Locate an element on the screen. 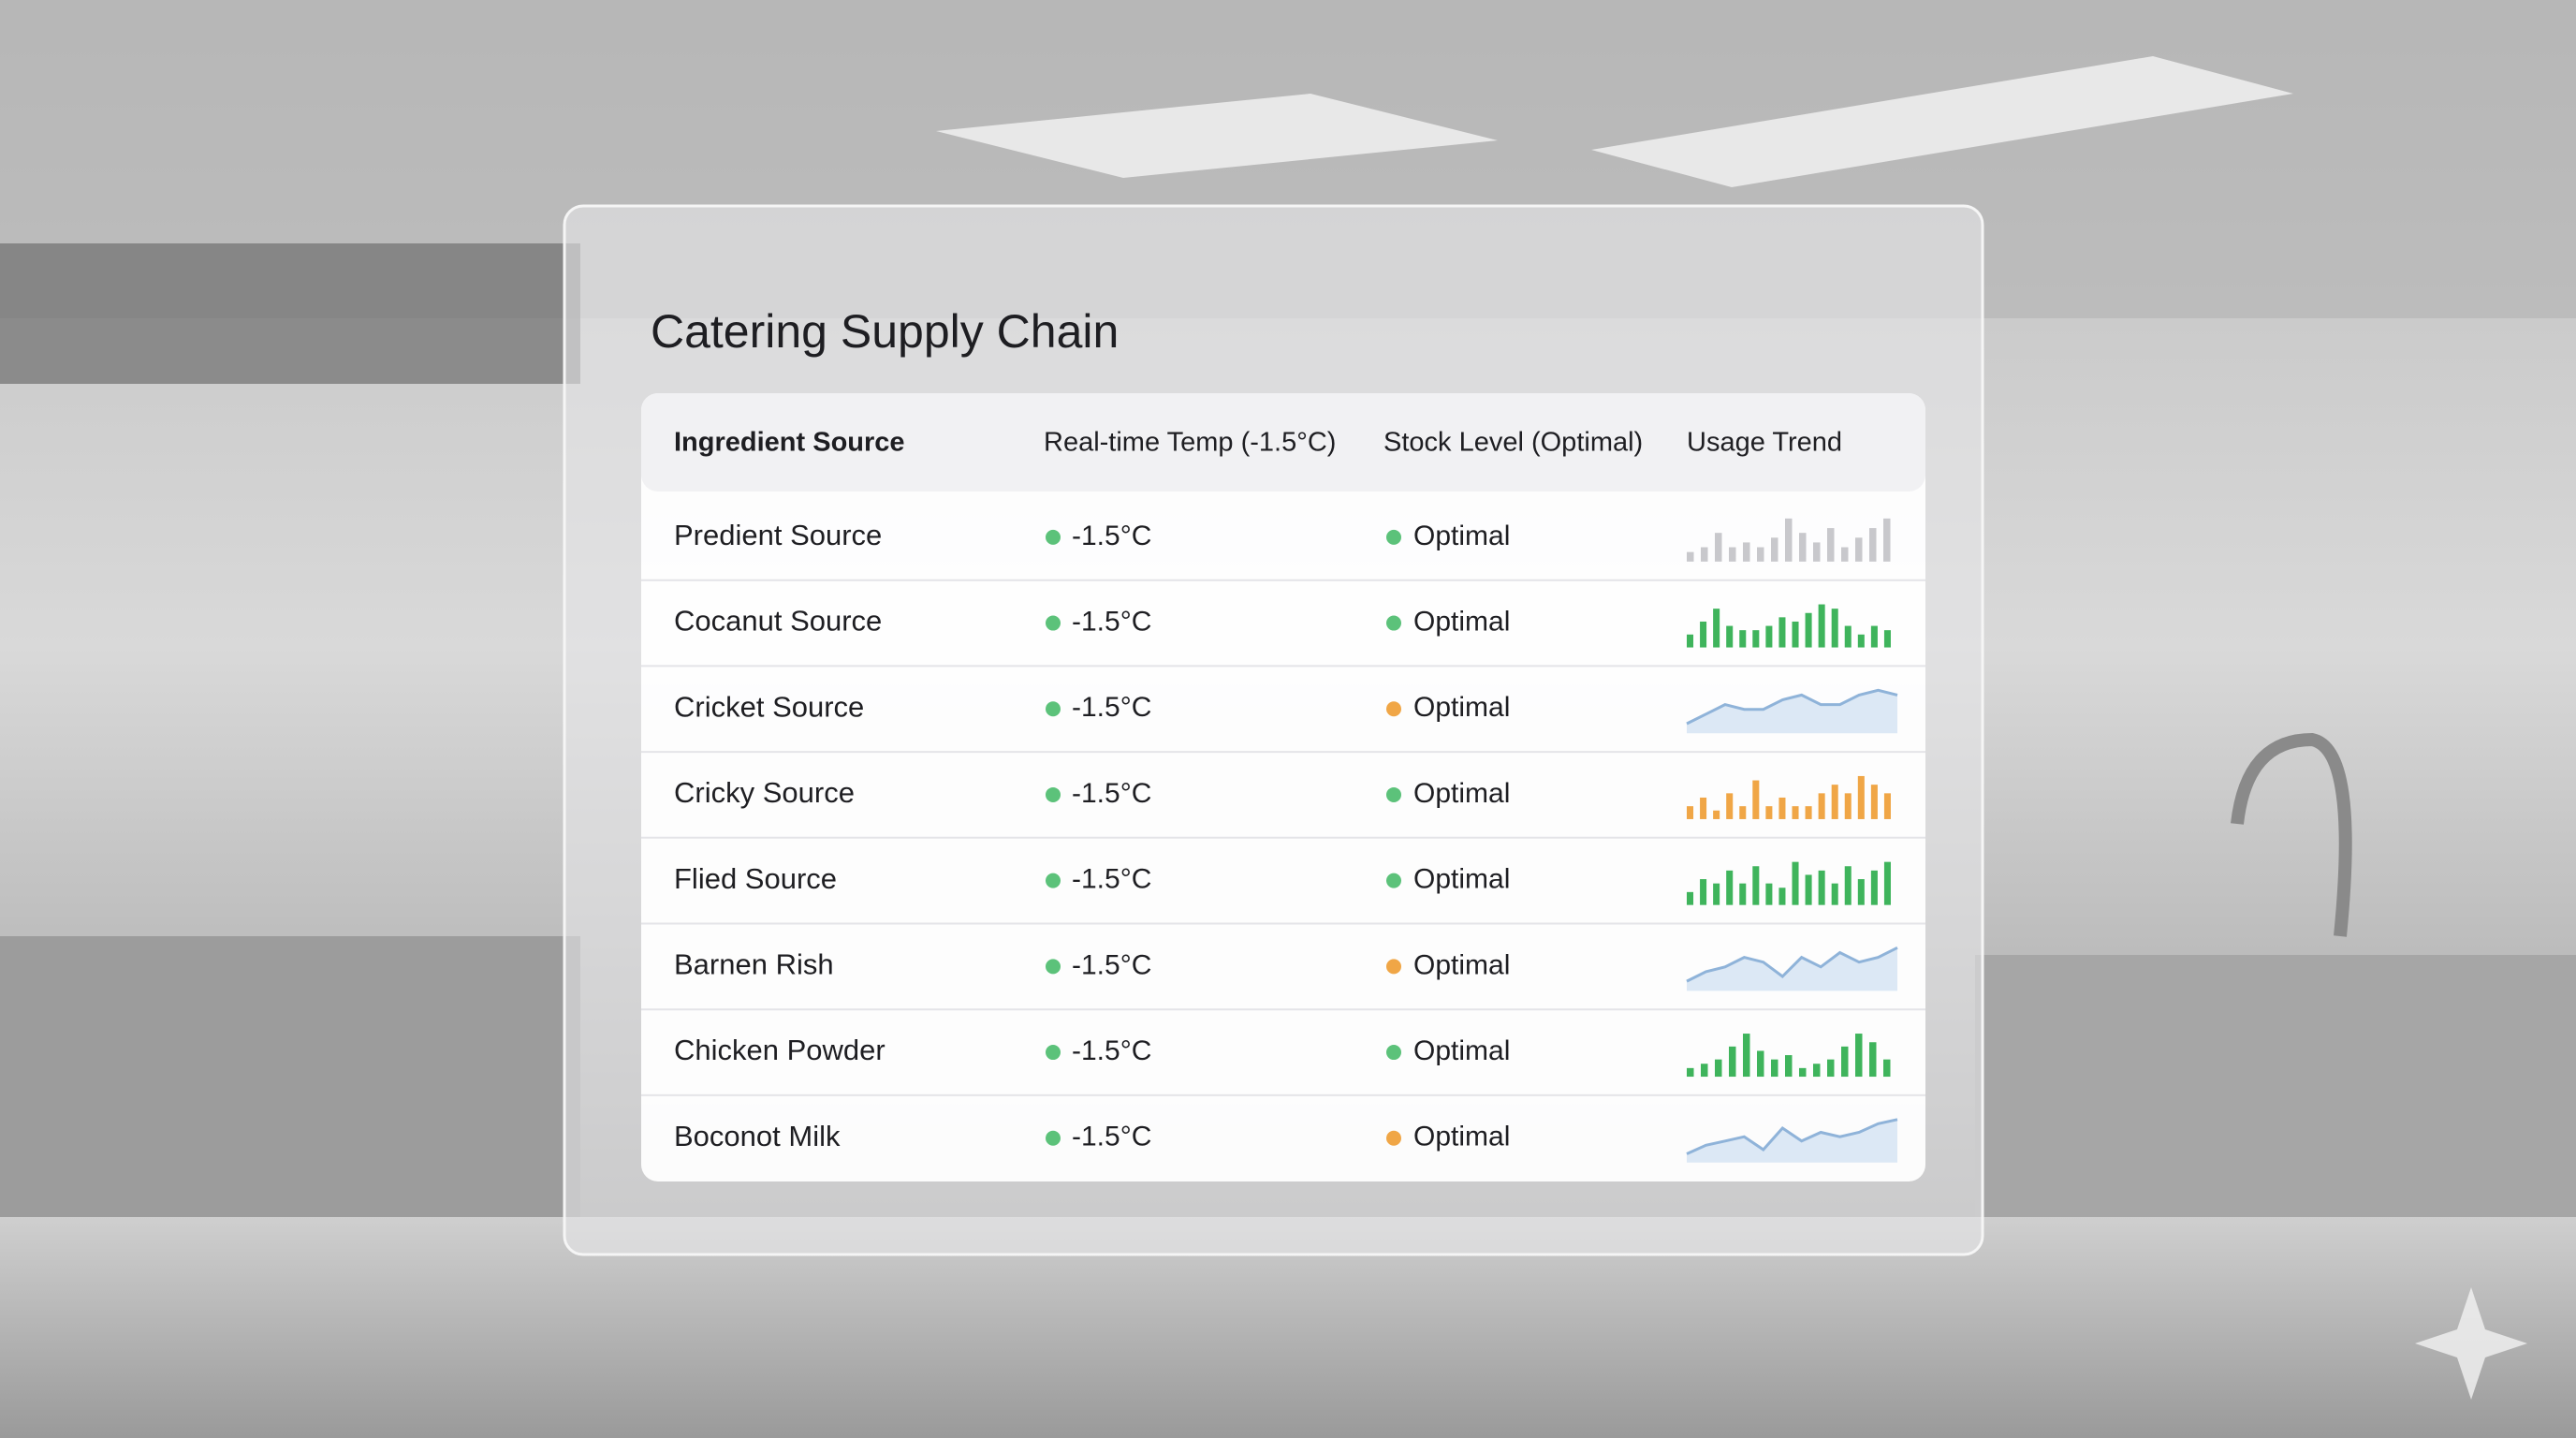 The height and width of the screenshot is (1438, 2576). ingredient-name: Barnen Rish is located at coordinates (754, 964).